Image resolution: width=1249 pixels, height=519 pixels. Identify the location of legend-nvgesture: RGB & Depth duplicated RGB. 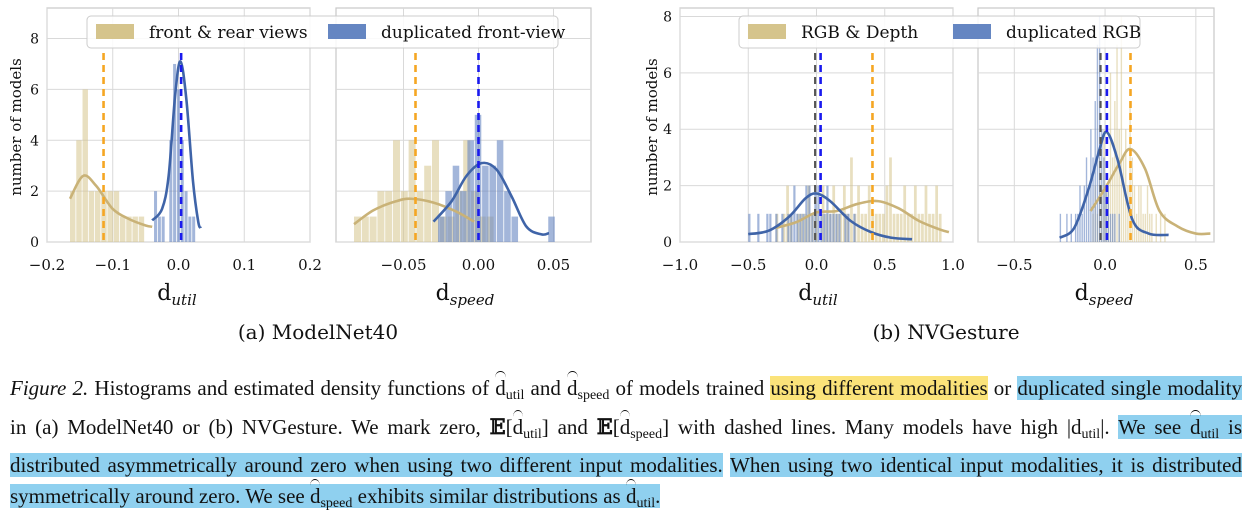
(939, 32).